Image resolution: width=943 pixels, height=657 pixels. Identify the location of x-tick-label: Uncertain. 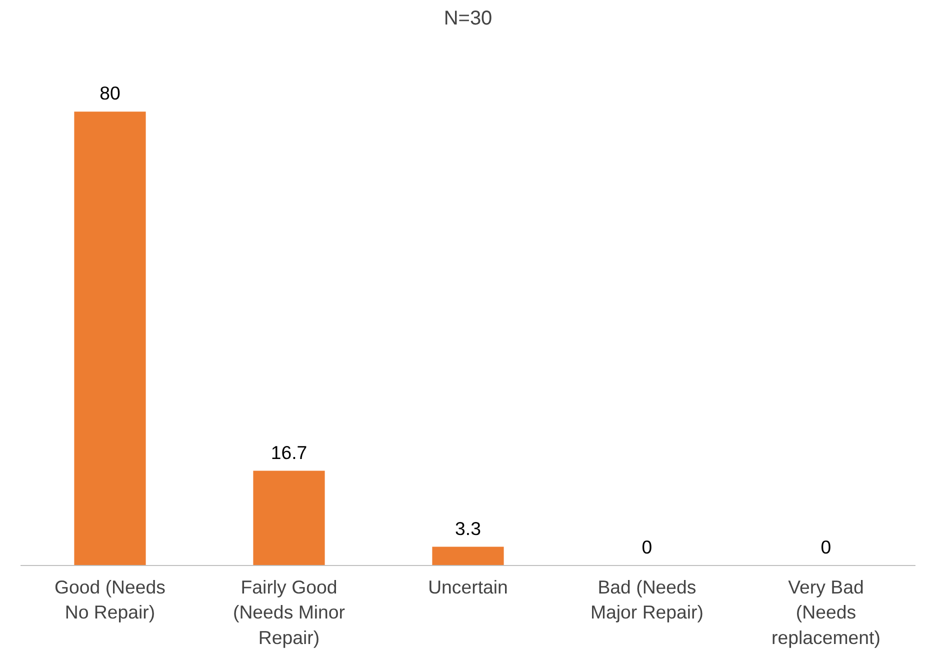
(468, 587).